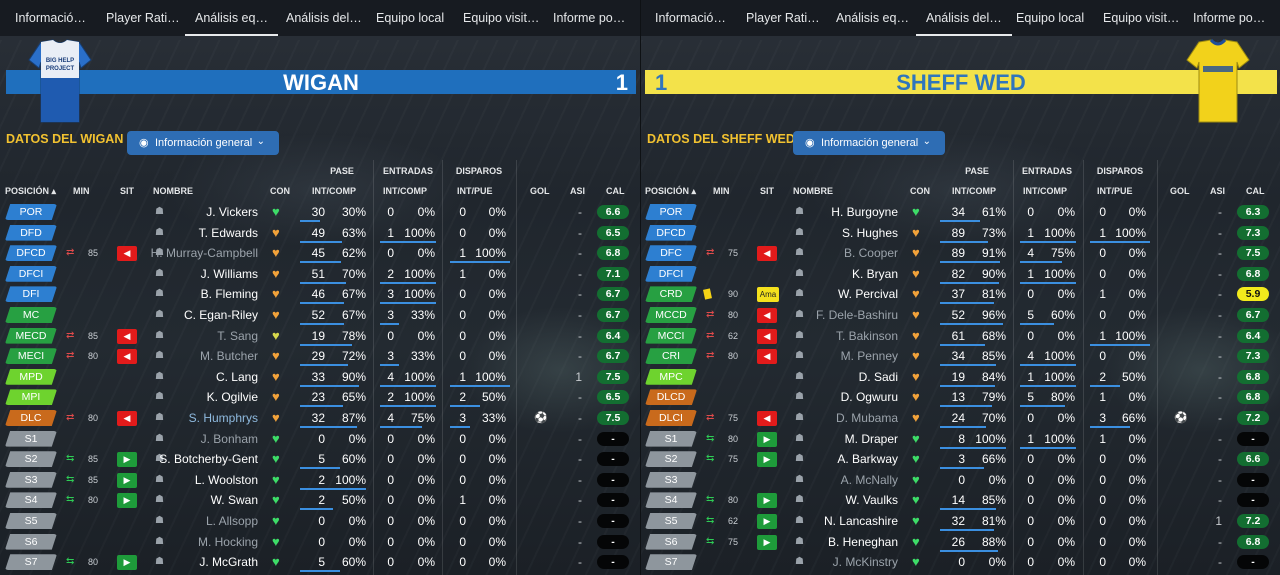  What do you see at coordinates (320, 500) in the screenshot?
I see `player-row: S4 ⇆ 80 ▶ ☗ W. Swan ♥ 2 50% 0 0% 1 0% - -` at bounding box center [320, 500].